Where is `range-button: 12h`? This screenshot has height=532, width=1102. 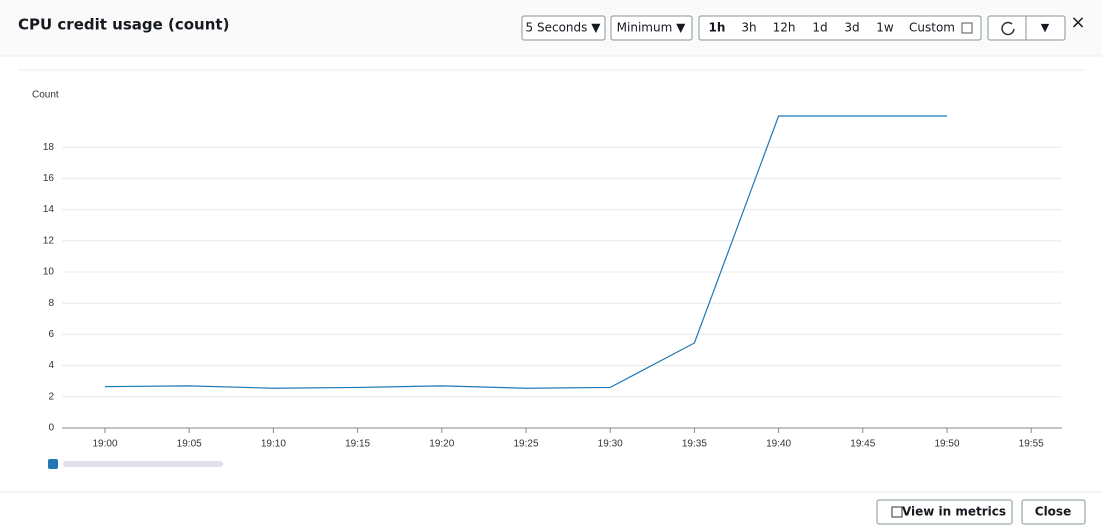
range-button: 12h is located at coordinates (784, 28).